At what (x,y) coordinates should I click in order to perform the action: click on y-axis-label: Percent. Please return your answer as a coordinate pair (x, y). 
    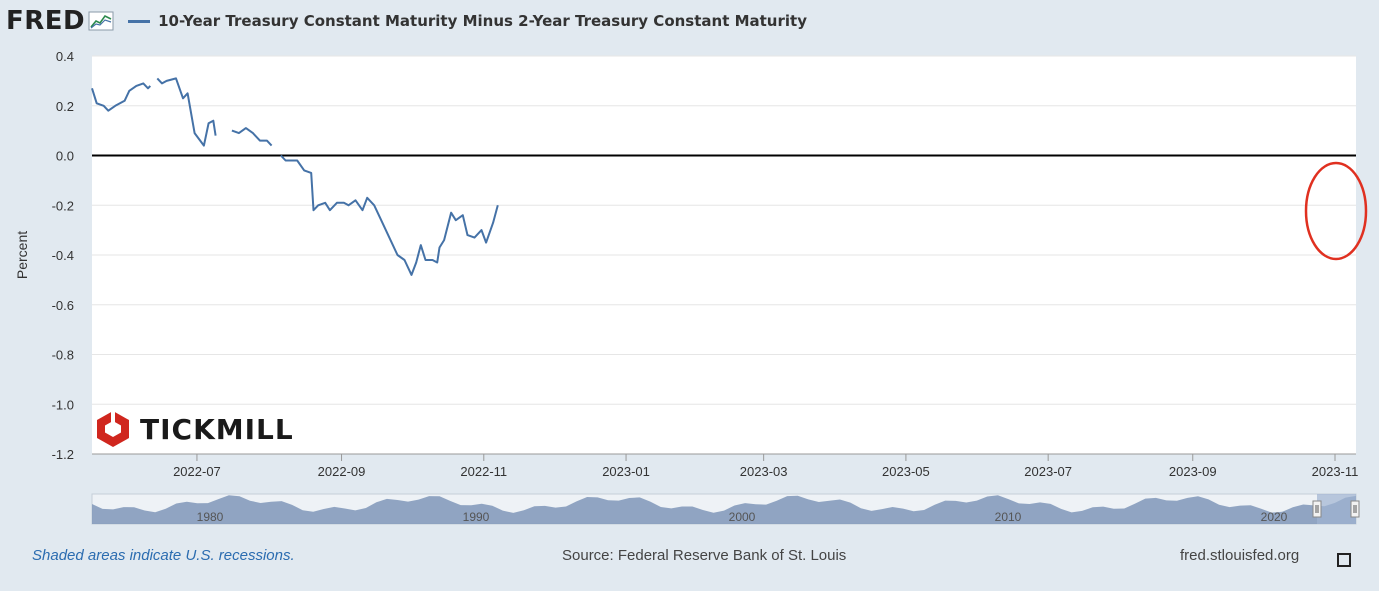
    Looking at the image, I should click on (22, 255).